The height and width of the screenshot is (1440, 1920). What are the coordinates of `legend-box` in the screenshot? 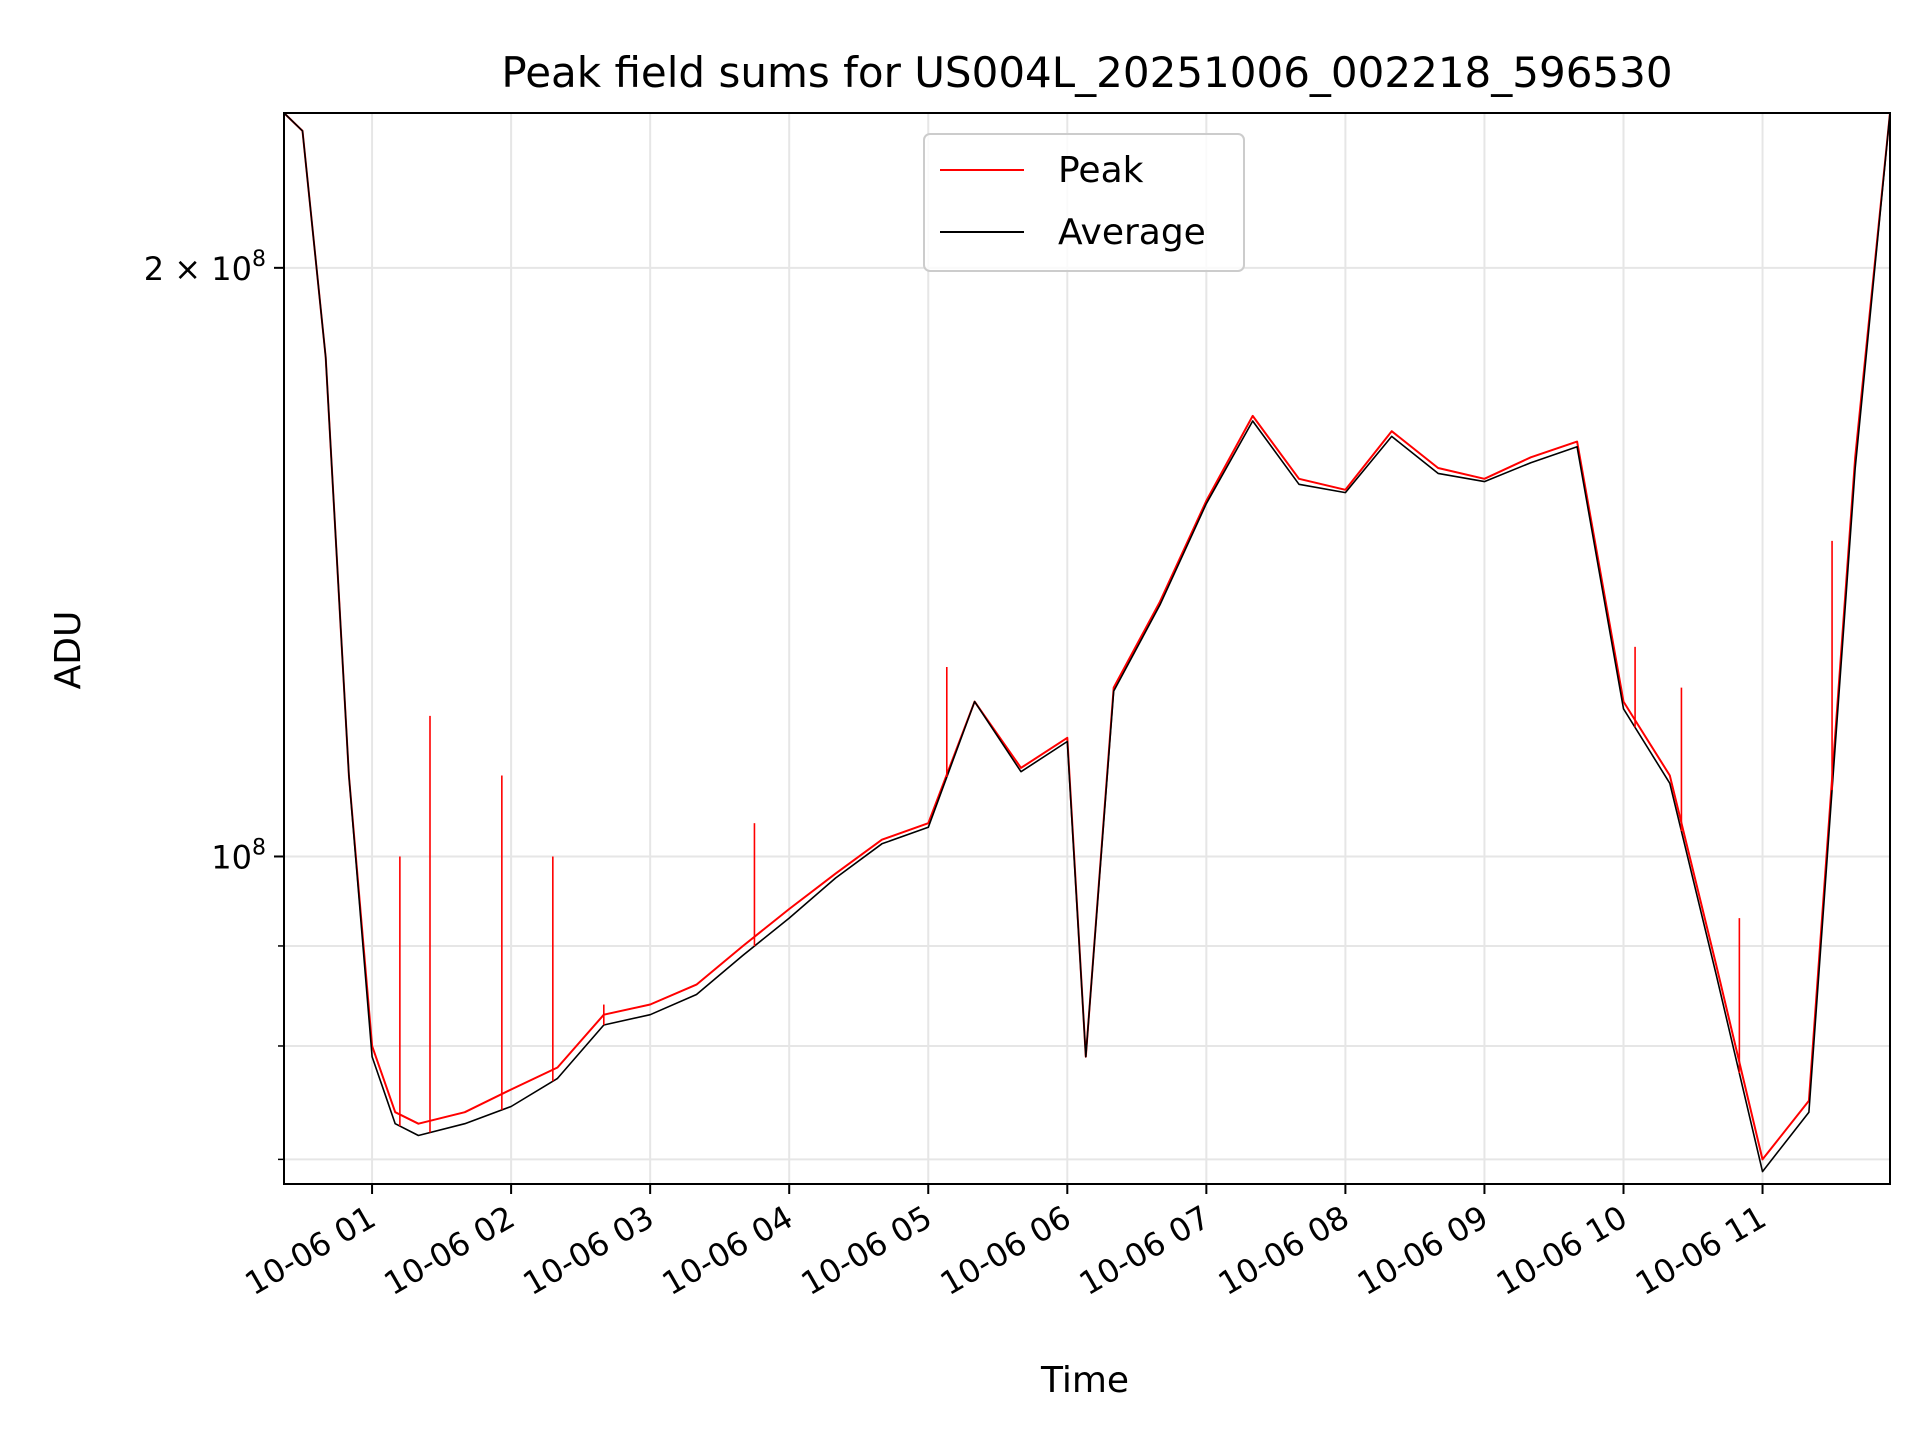 It's located at (1084, 202).